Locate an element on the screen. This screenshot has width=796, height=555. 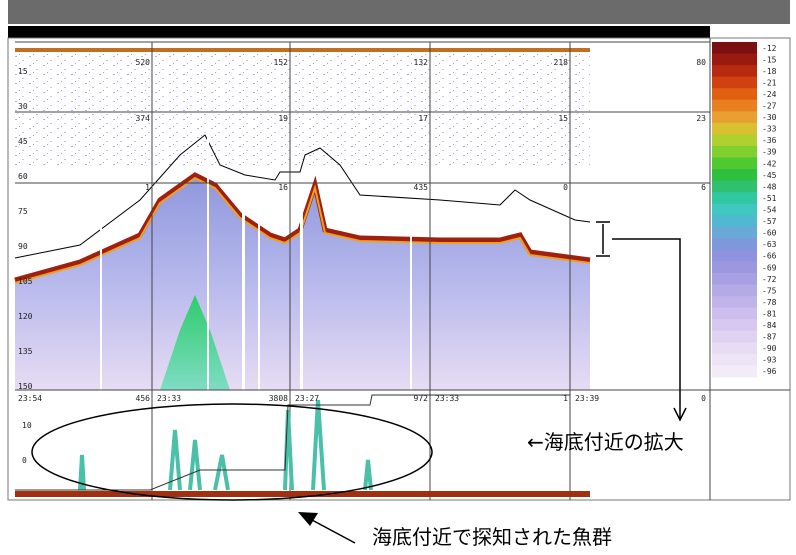
color-label: -93 is located at coordinates (769, 360).